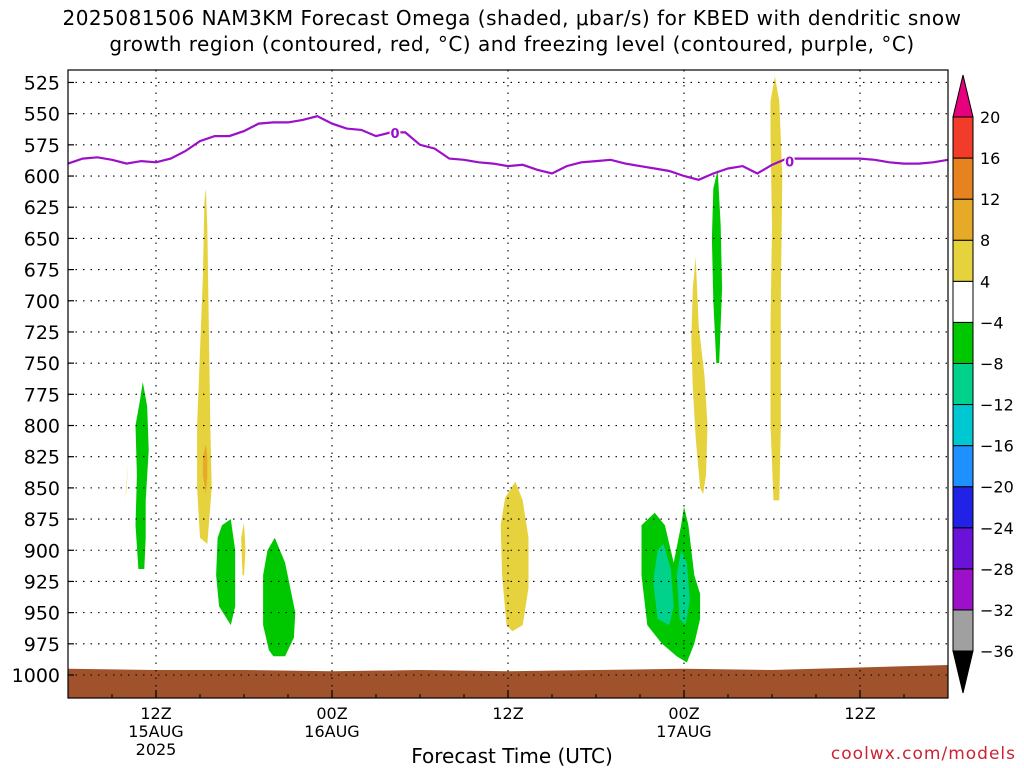 The height and width of the screenshot is (768, 1024). What do you see at coordinates (997, 446) in the screenshot?
I see `colorbar-label: −16` at bounding box center [997, 446].